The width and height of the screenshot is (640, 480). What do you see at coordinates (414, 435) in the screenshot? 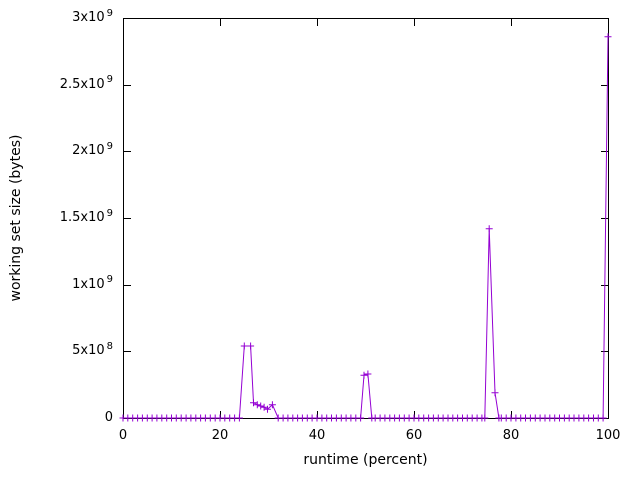
I see `x-tick-label: 60` at bounding box center [414, 435].